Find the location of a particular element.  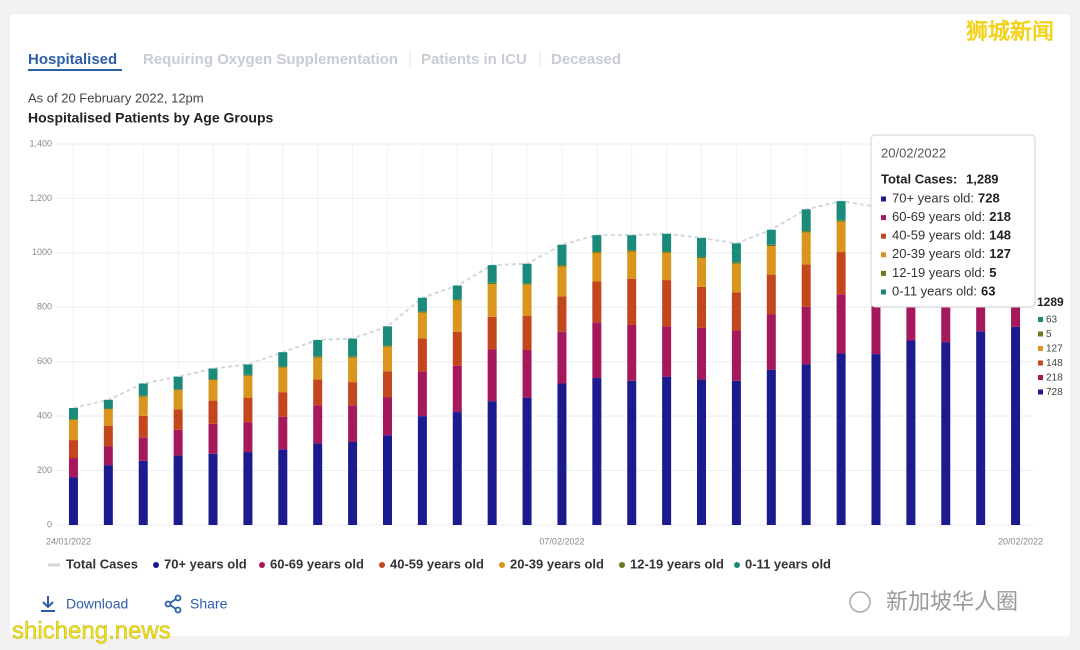

end-label: 728 is located at coordinates (1054, 392).